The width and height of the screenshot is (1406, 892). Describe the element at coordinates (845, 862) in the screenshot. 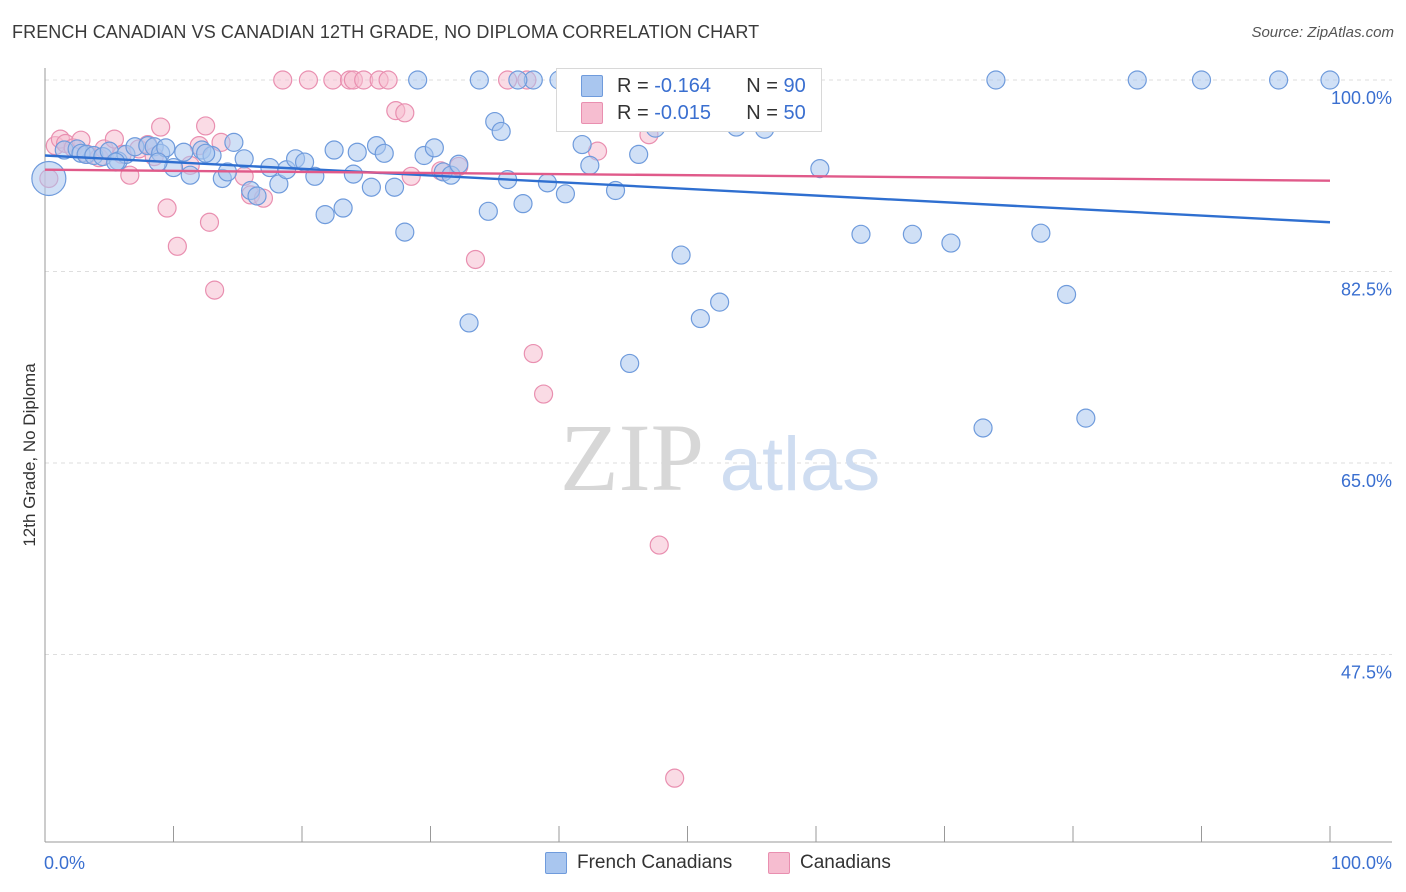

I see `legend-series-name: Canadians` at that location.